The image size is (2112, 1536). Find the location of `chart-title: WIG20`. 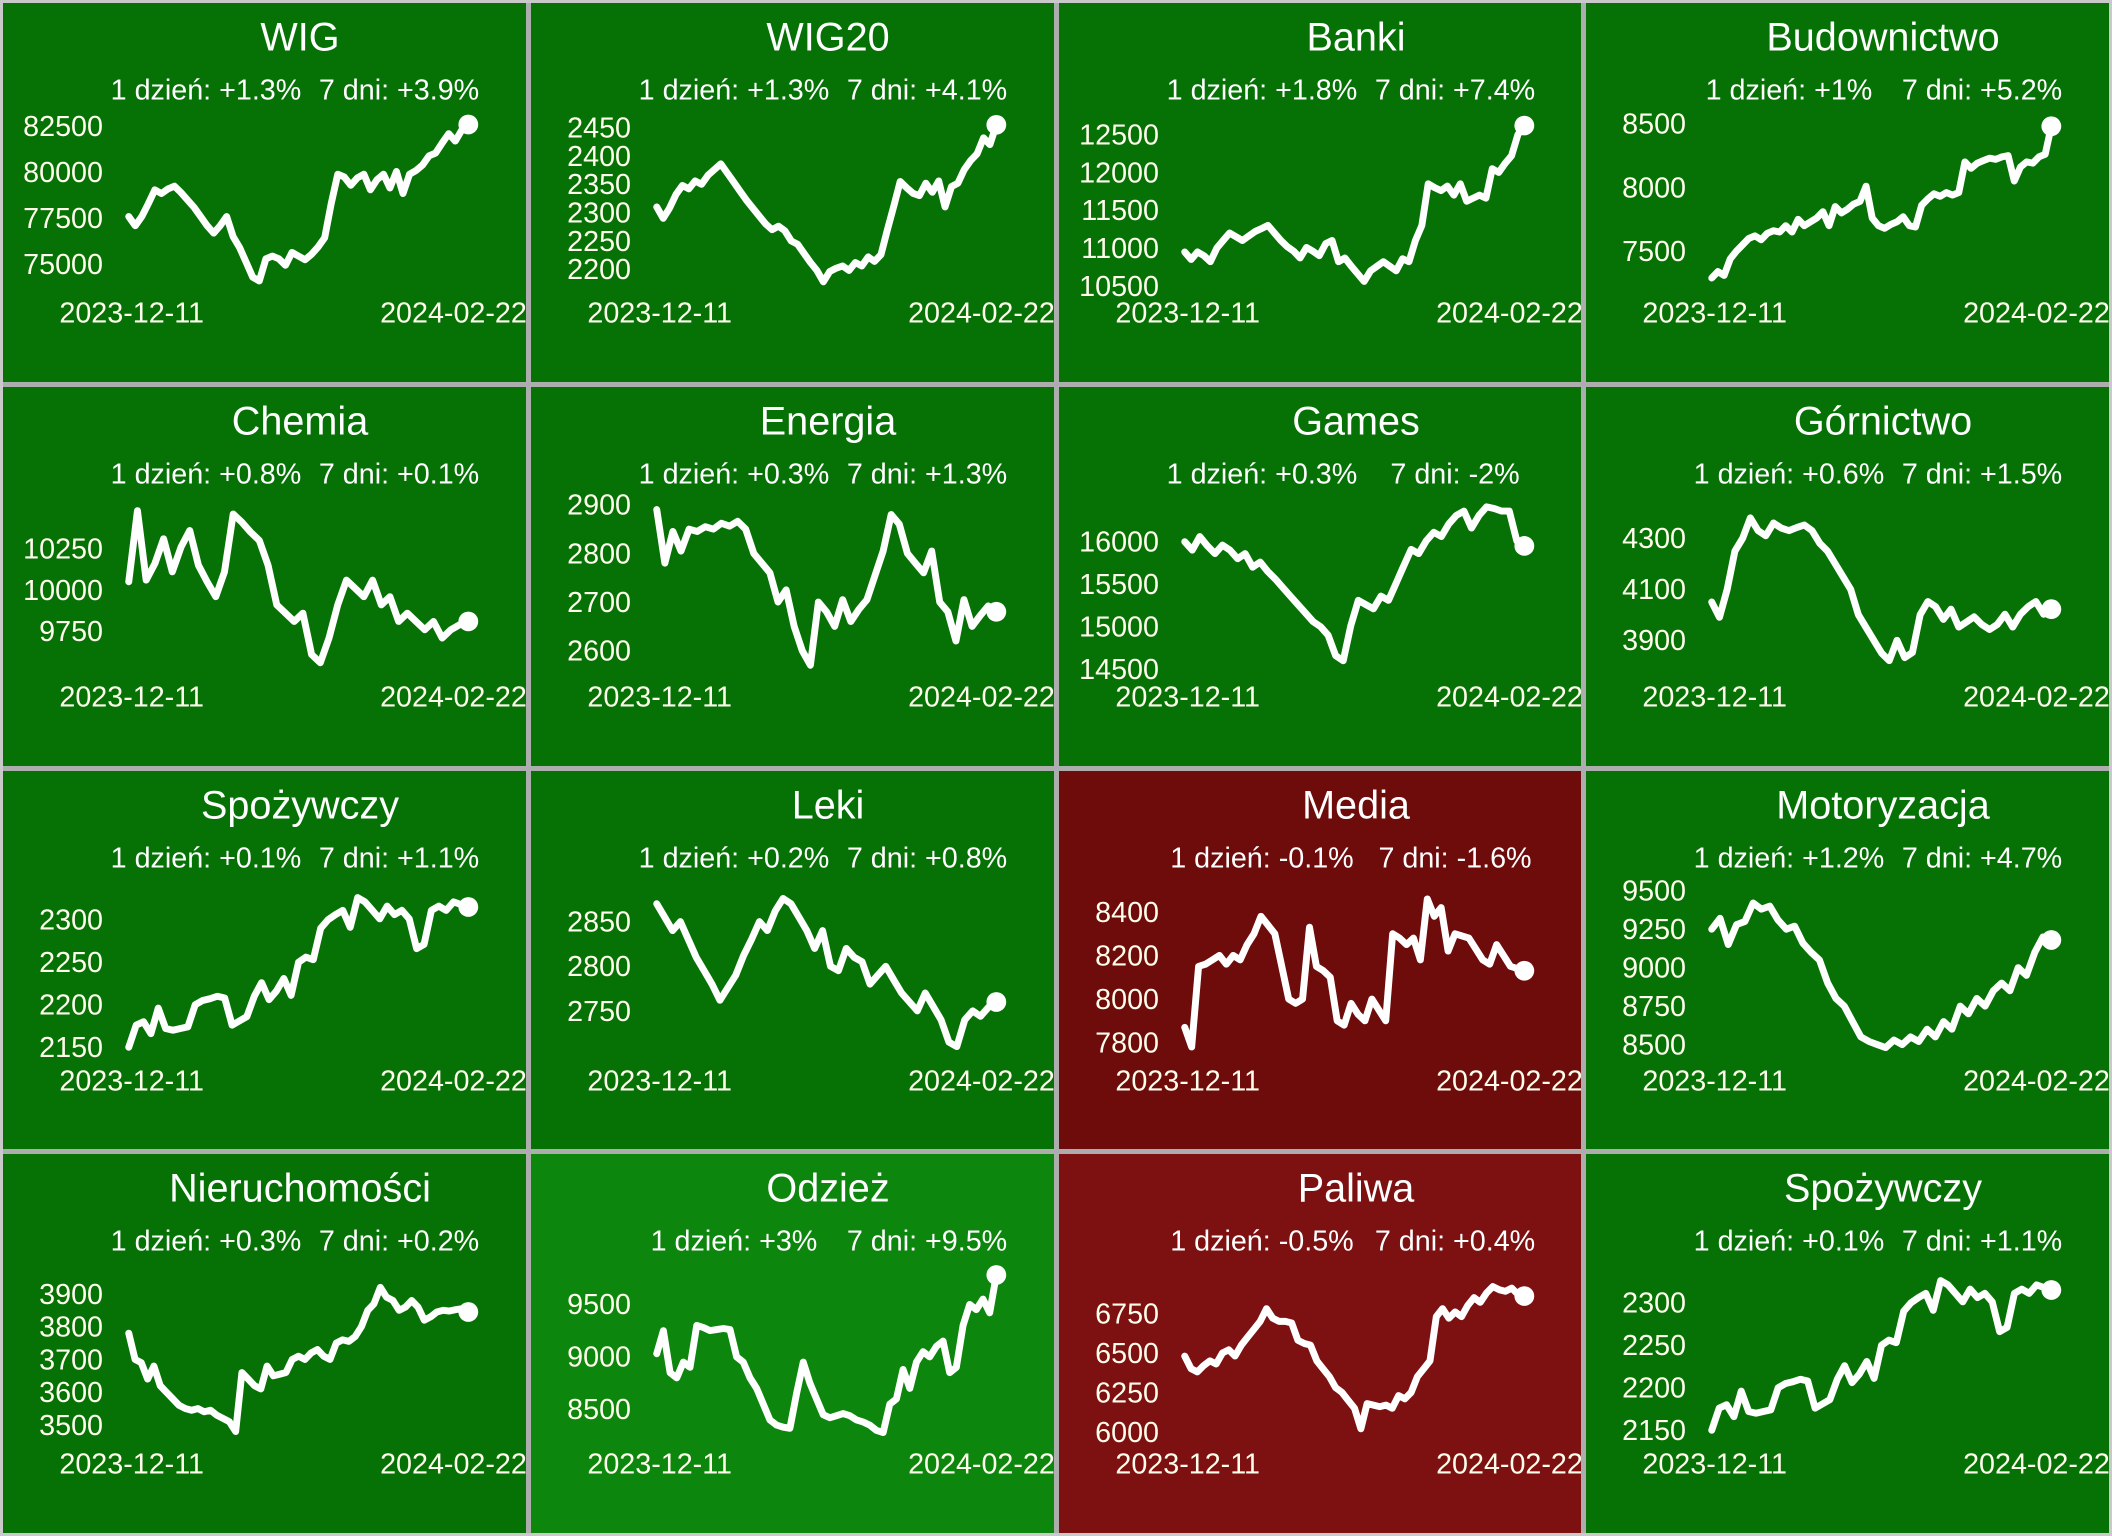

chart-title: WIG20 is located at coordinates (827, 37).